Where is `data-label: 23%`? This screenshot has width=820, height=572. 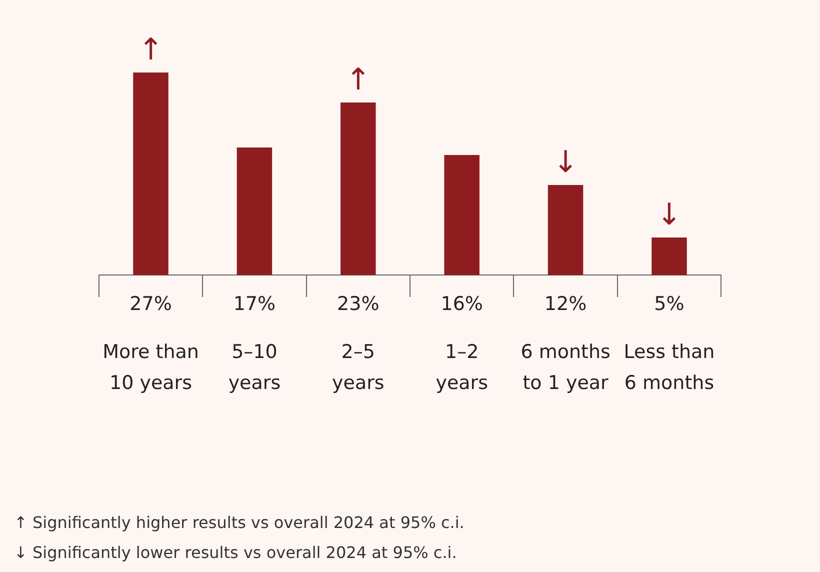
data-label: 23% is located at coordinates (358, 303).